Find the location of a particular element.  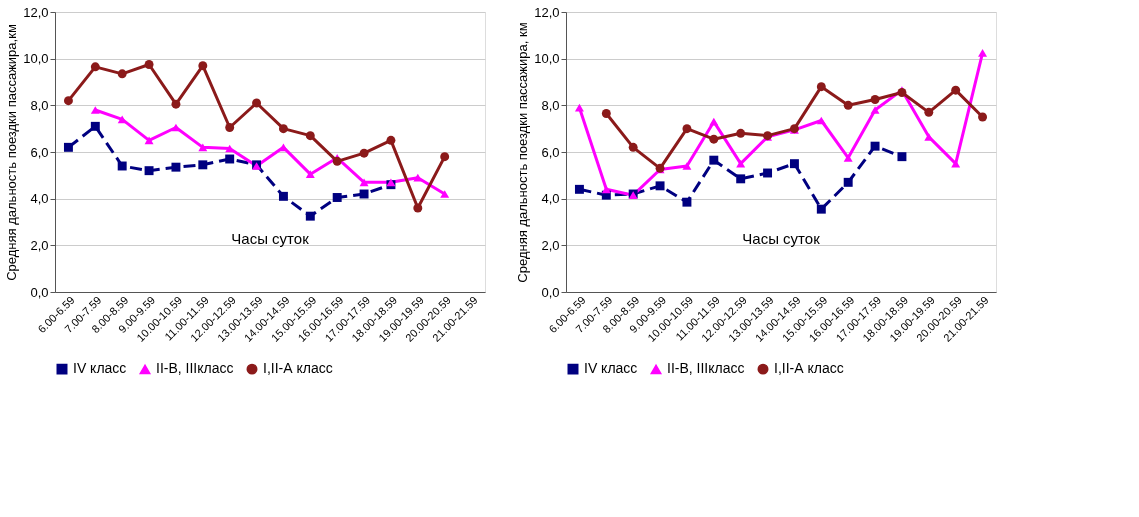

y-axis-title: Средняя дальность поездки пассажира,км is located at coordinates (12, 152).